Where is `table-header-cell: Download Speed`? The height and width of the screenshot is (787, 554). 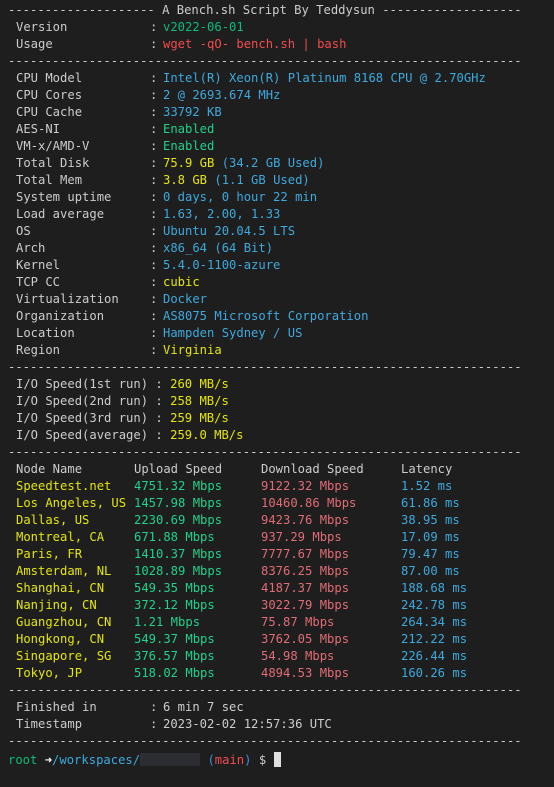 table-header-cell: Download Speed is located at coordinates (312, 469).